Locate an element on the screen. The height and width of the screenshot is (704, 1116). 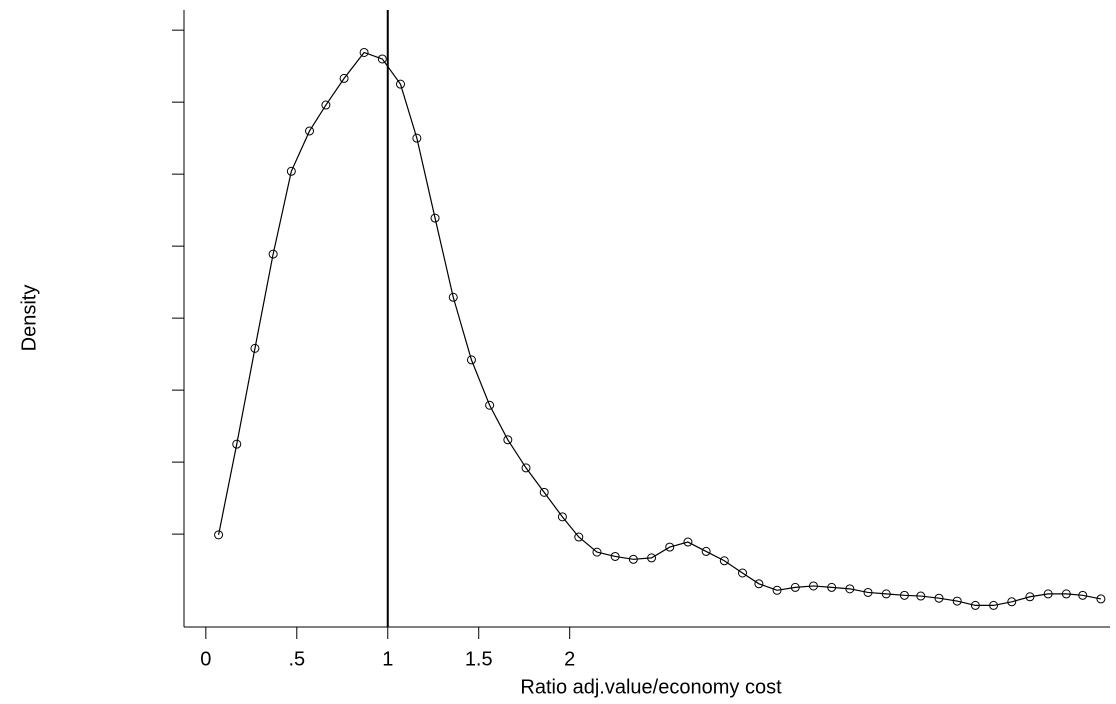
x-tick-label: .5 is located at coordinates (296, 659).